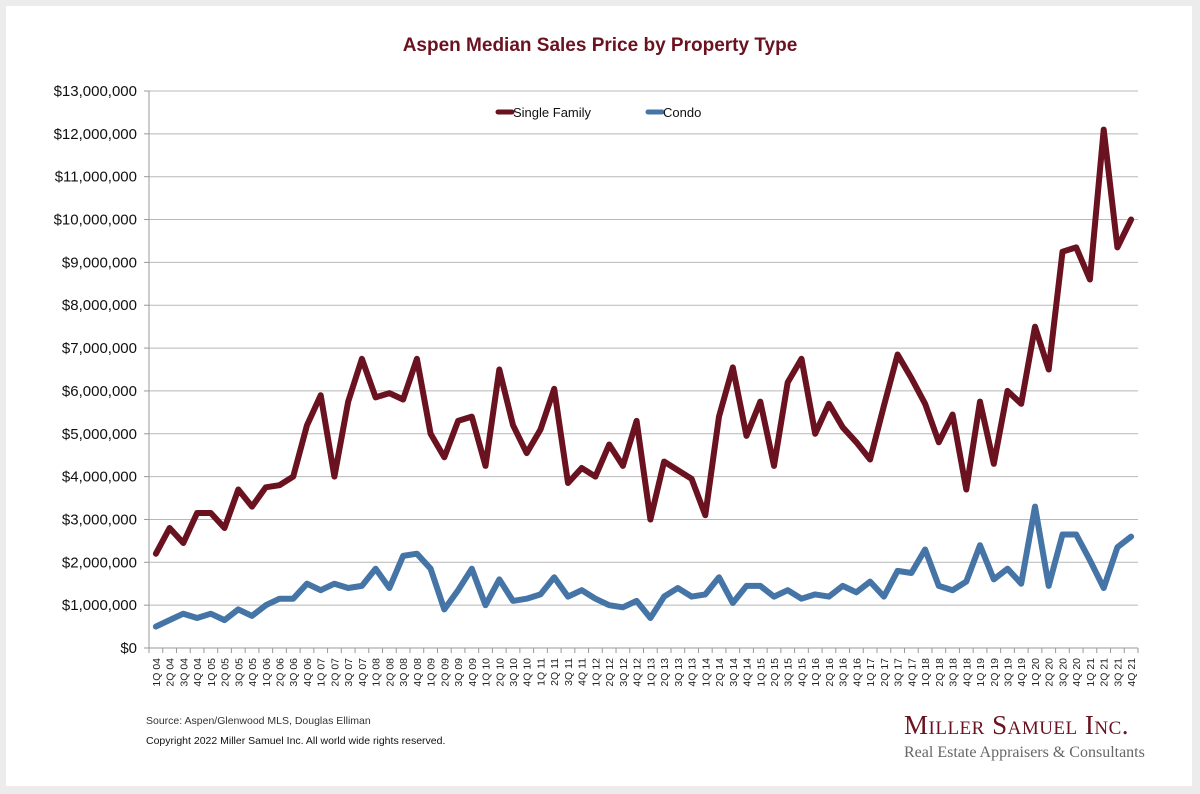  What do you see at coordinates (280, 672) in the screenshot?
I see `x-tick-label: 2Q 06` at bounding box center [280, 672].